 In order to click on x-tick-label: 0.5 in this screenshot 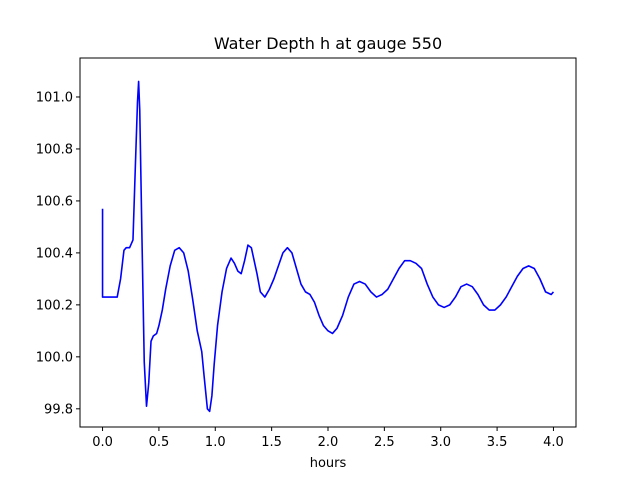, I will do `click(159, 442)`.